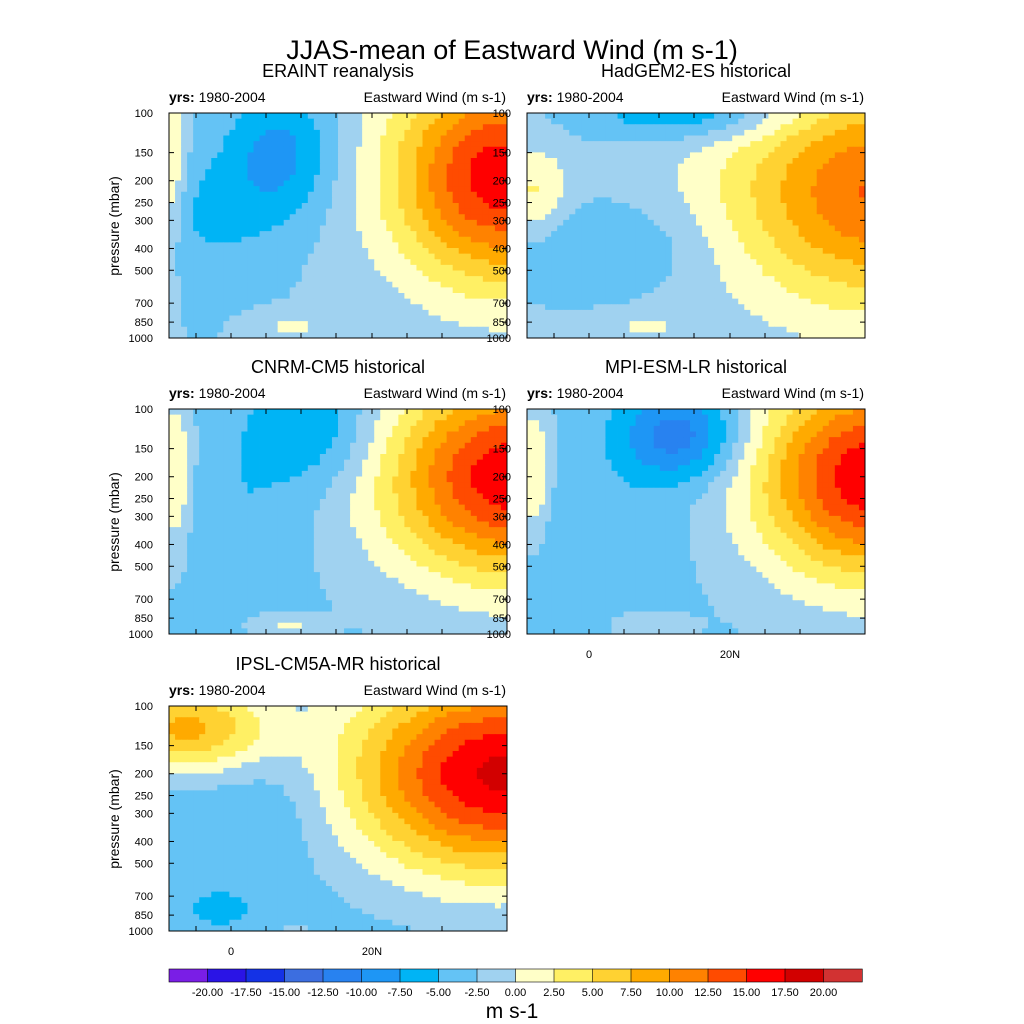 The width and height of the screenshot is (1024, 1024). What do you see at coordinates (434, 393) in the screenshot?
I see `variable-label: Eastward Wind (m s-1)` at bounding box center [434, 393].